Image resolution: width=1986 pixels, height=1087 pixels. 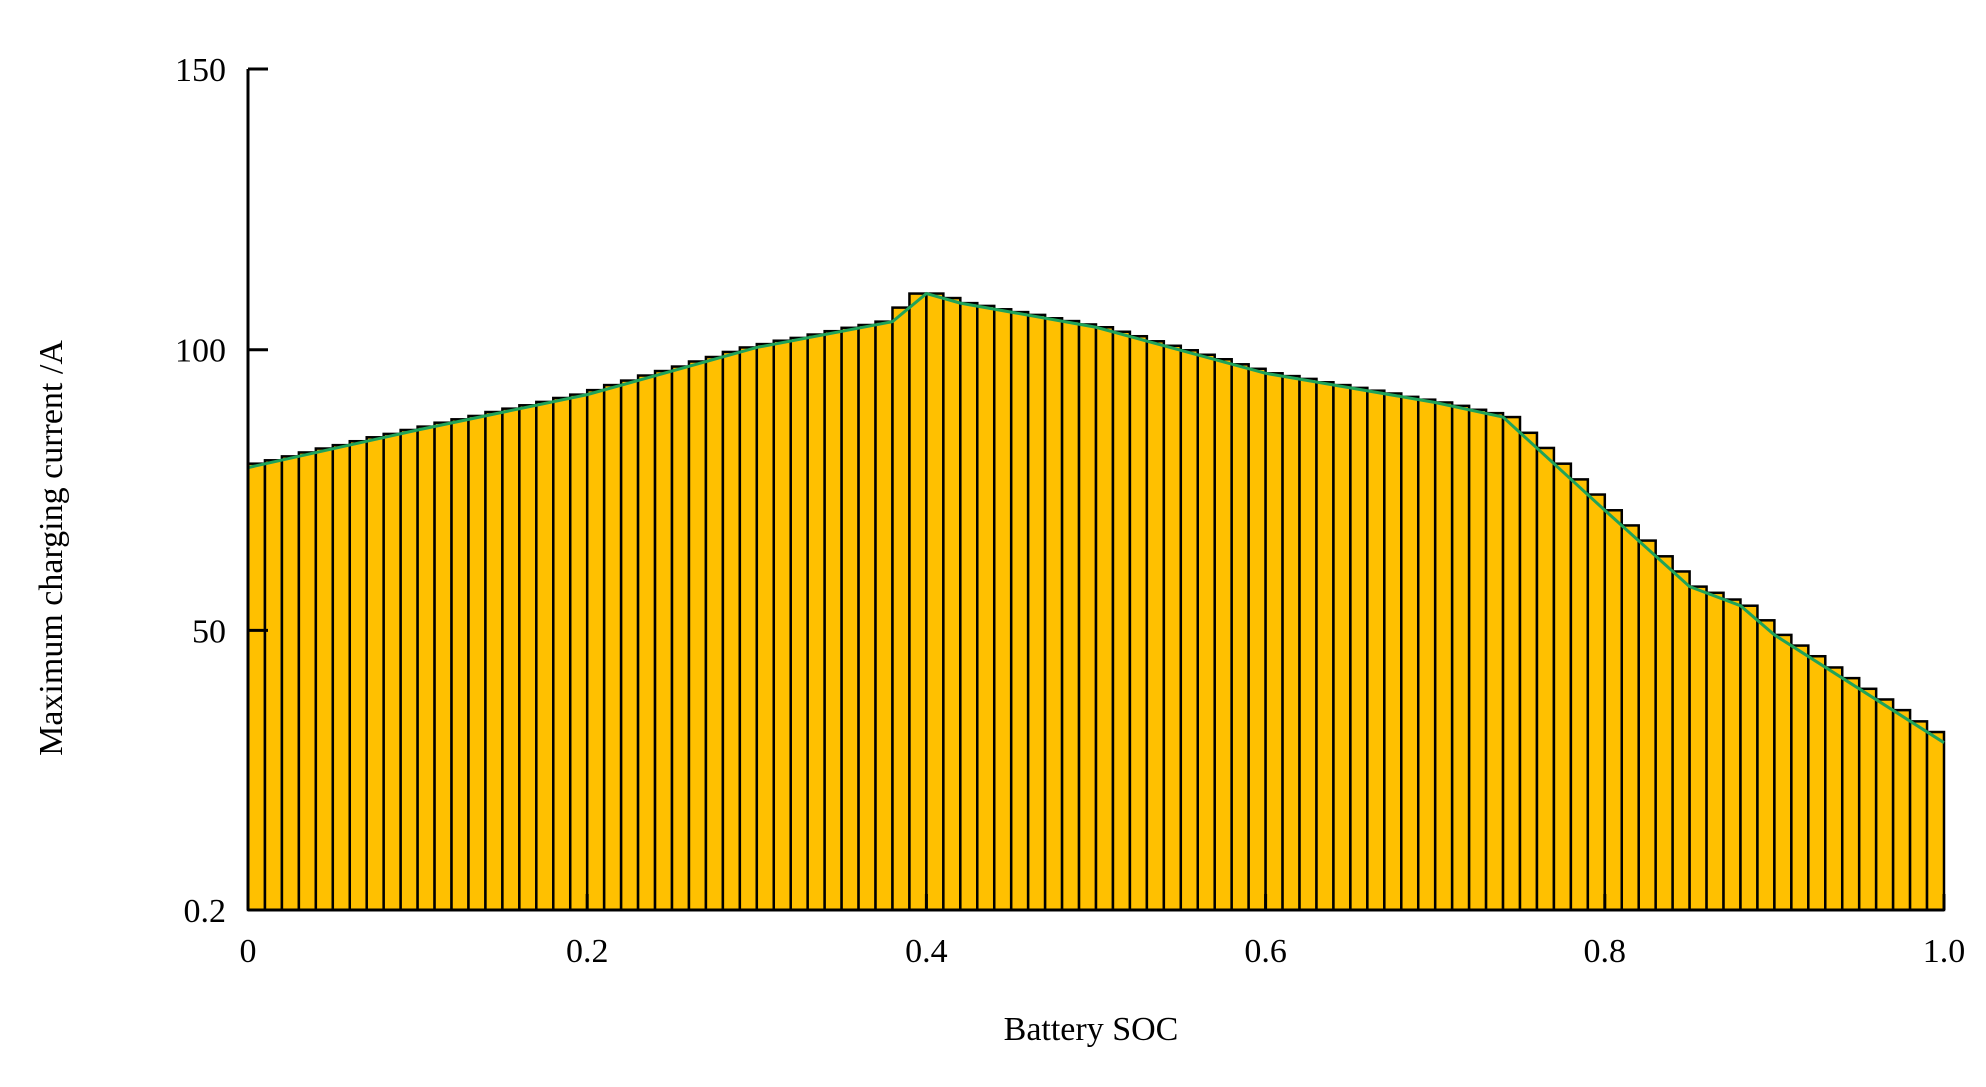 What do you see at coordinates (926, 951) in the screenshot?
I see `x-tick-label: 0.4` at bounding box center [926, 951].